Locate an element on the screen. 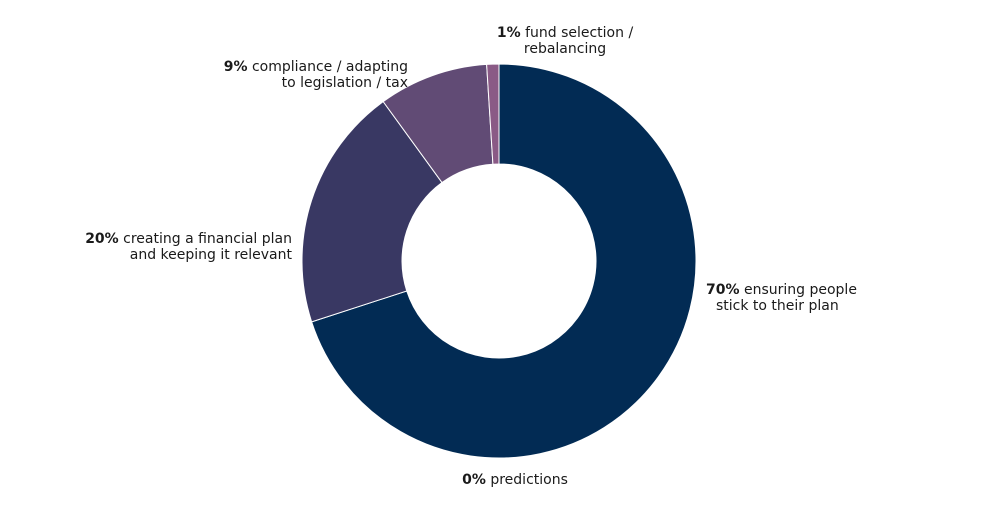 This screenshot has width=1000, height=523. slice-text: to legislation / tax is located at coordinates (344, 83).